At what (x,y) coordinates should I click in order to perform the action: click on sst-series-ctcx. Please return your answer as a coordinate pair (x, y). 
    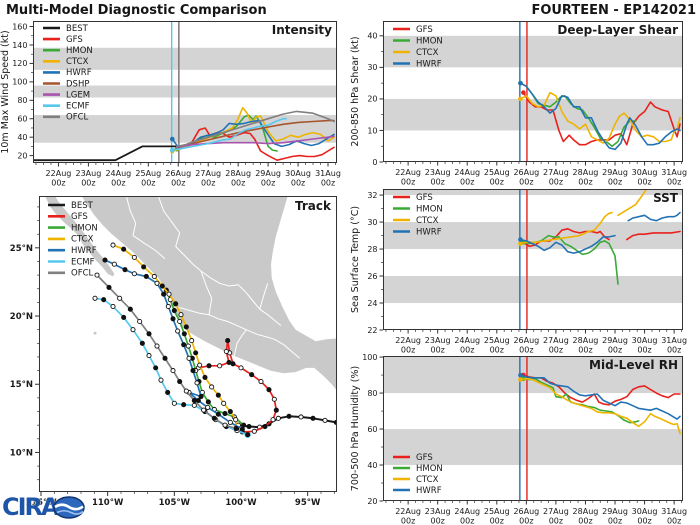
    Looking at the image, I should click on (632, 203).